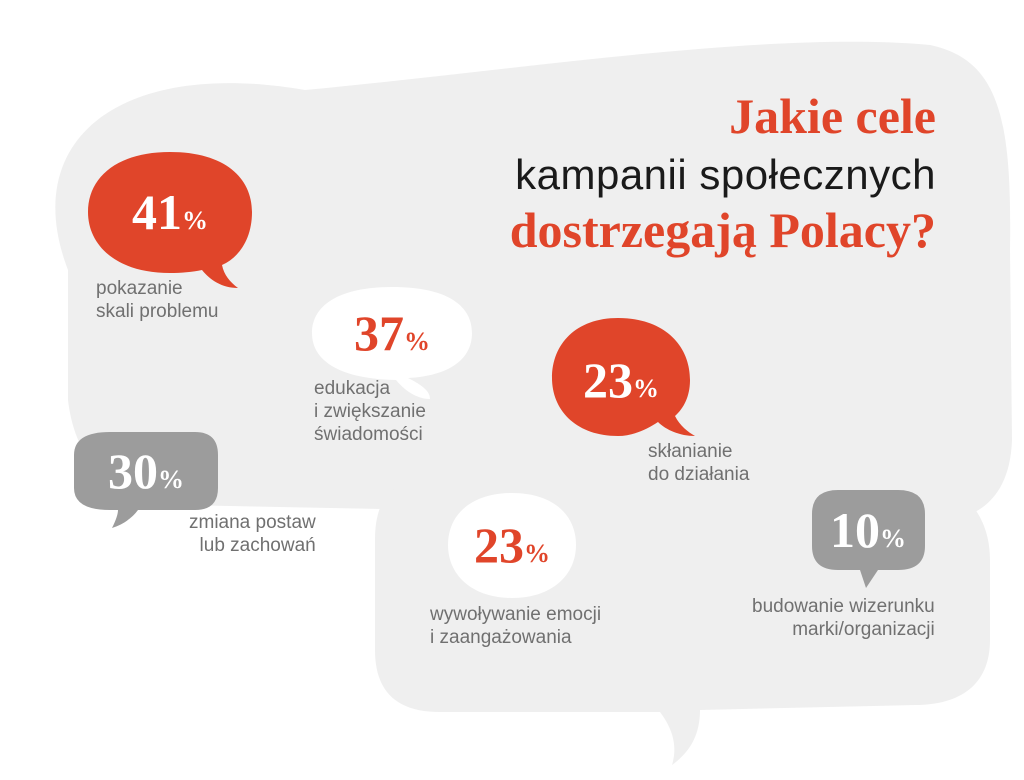  I want to click on value-emotion: 23%, so click(512, 545).